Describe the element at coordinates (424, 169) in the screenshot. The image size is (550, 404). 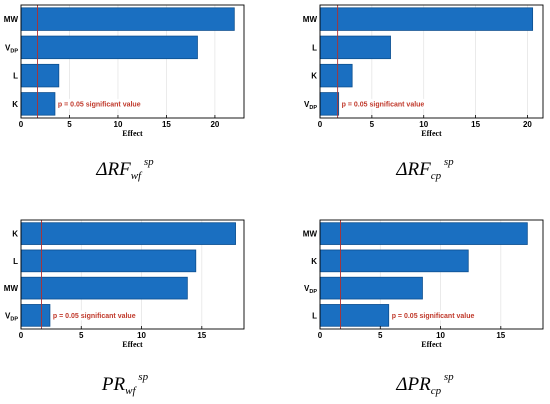
I see `panel-caption: ΔRFcp sp` at that location.